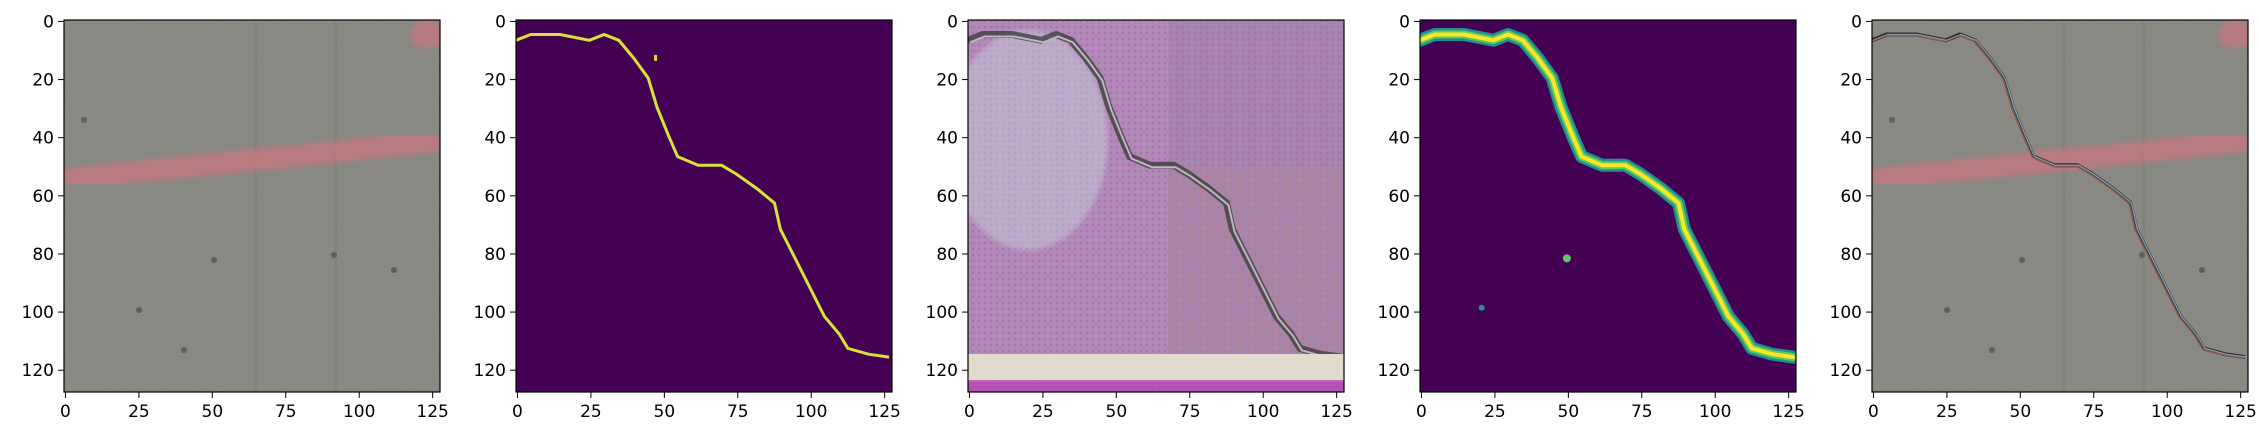 The height and width of the screenshot is (440, 2259). What do you see at coordinates (703, 195) in the screenshot?
I see `crack-mask-line` at bounding box center [703, 195].